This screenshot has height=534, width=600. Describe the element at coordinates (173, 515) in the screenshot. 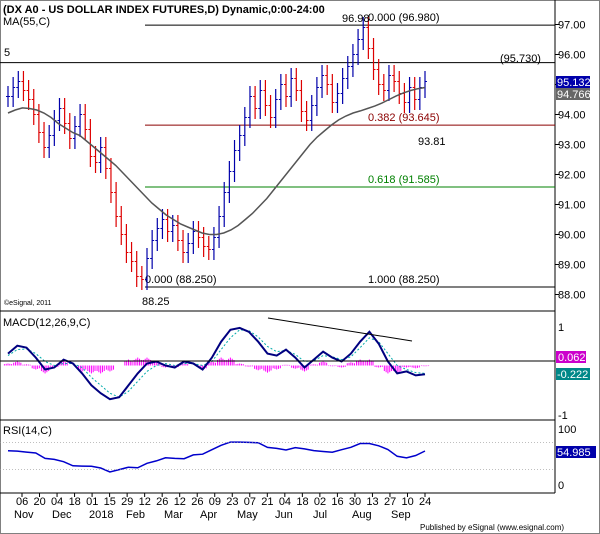

I see `x-month-label: Mar` at that location.